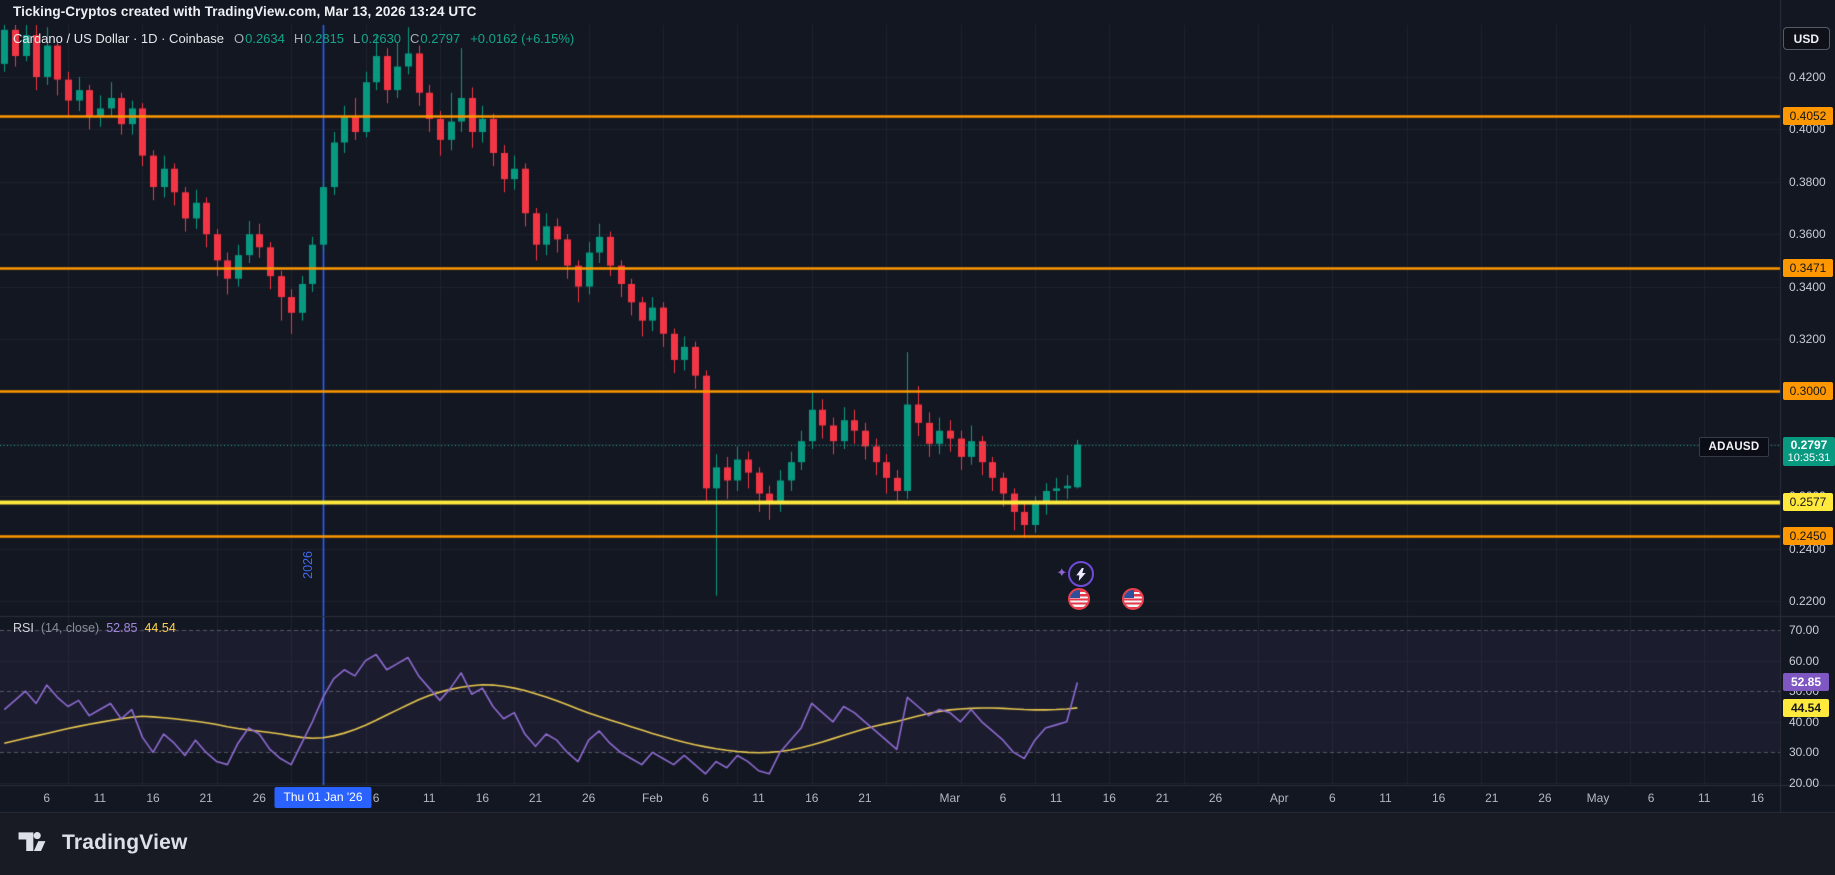 The height and width of the screenshot is (875, 1835). I want to click on level-price-label: 0.2450, so click(1808, 535).